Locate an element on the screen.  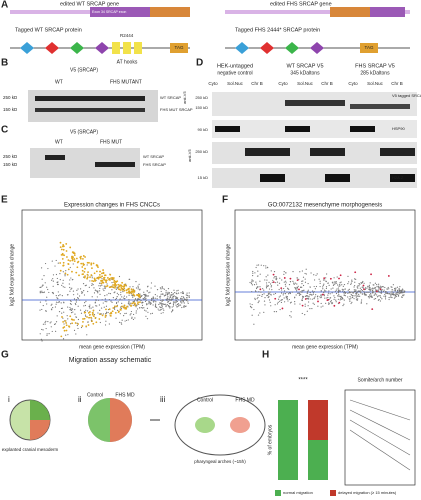
panel-letter: F is located at coordinates (225, 200).